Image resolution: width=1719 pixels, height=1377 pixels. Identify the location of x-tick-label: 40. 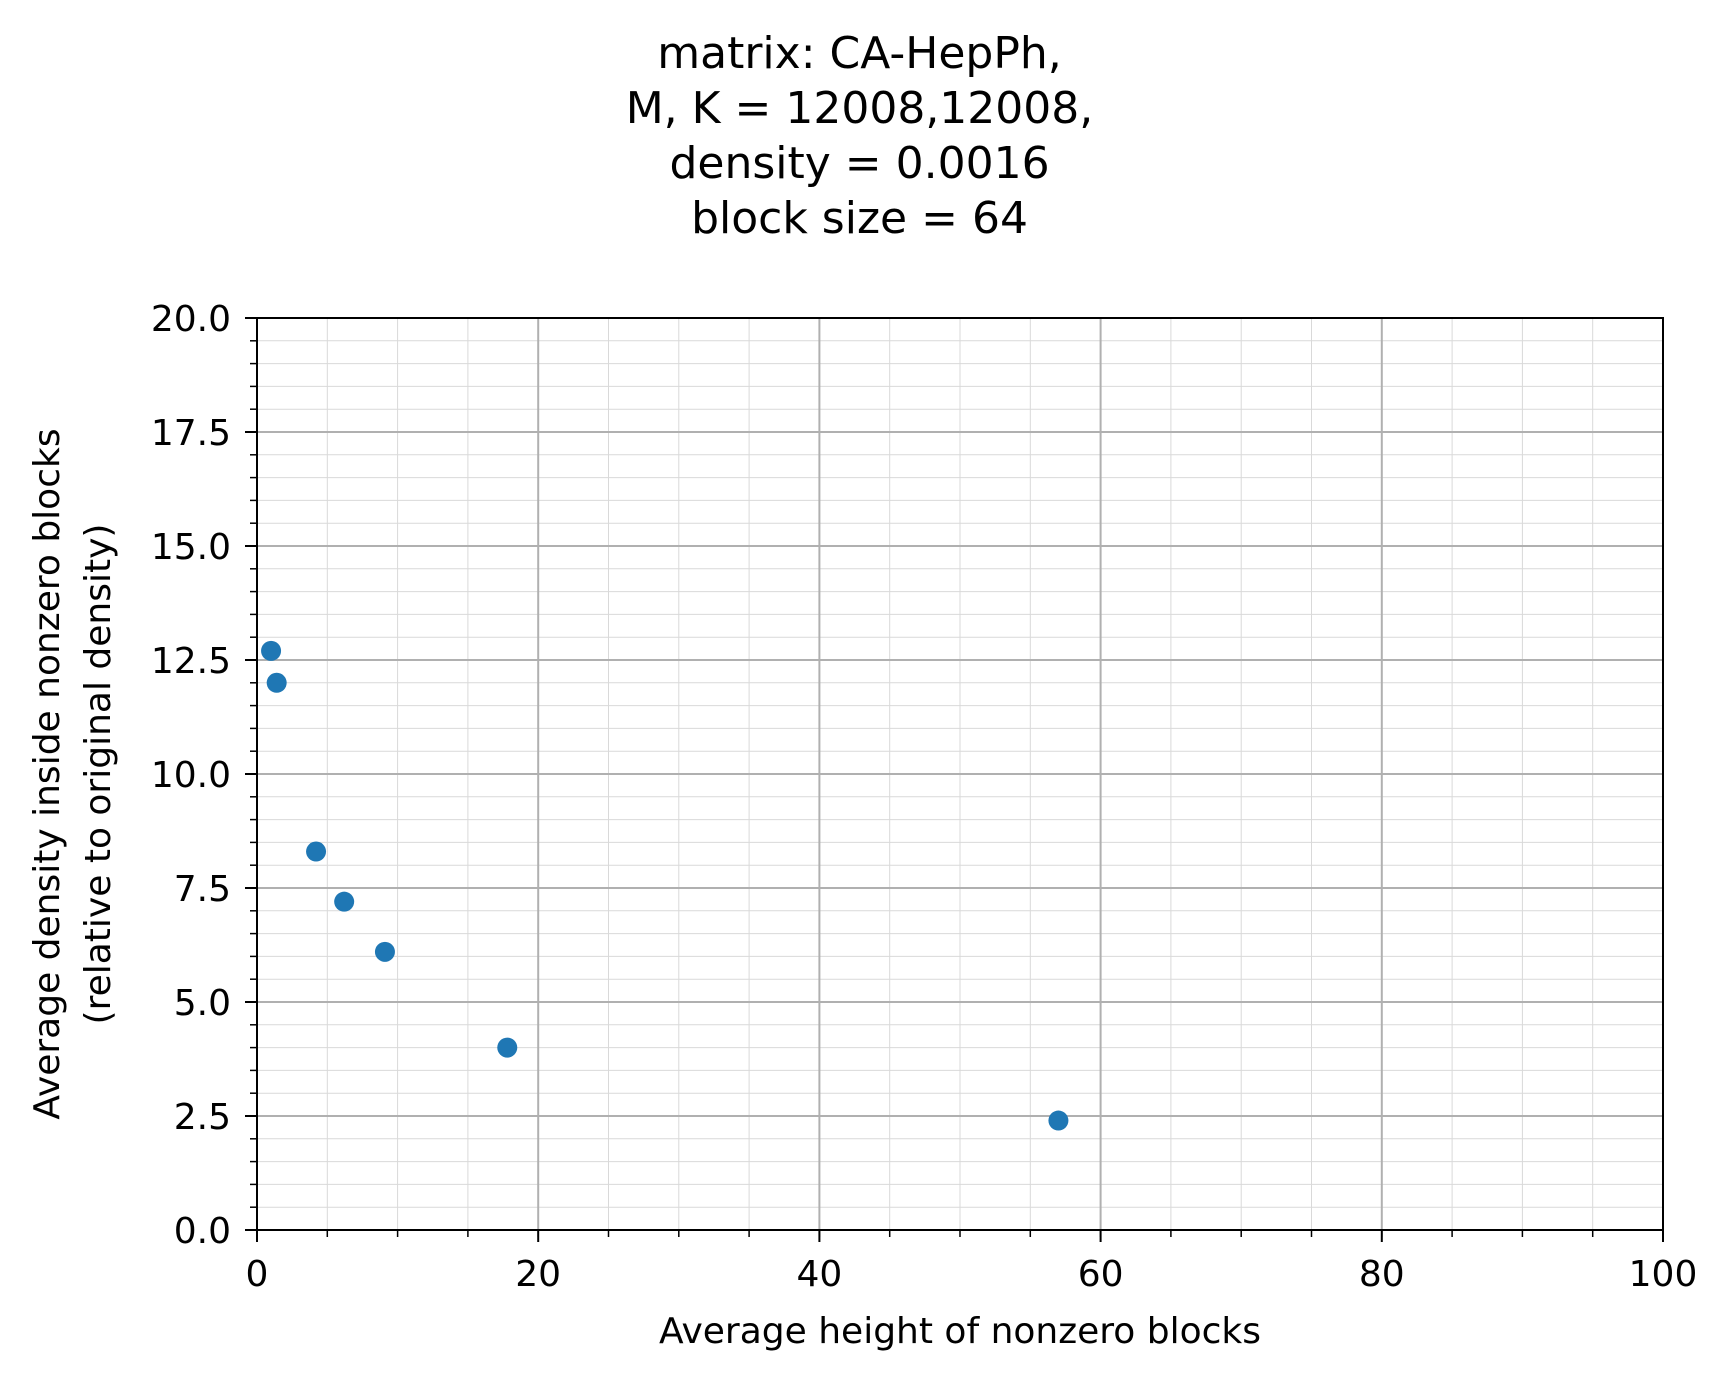
(819, 1274).